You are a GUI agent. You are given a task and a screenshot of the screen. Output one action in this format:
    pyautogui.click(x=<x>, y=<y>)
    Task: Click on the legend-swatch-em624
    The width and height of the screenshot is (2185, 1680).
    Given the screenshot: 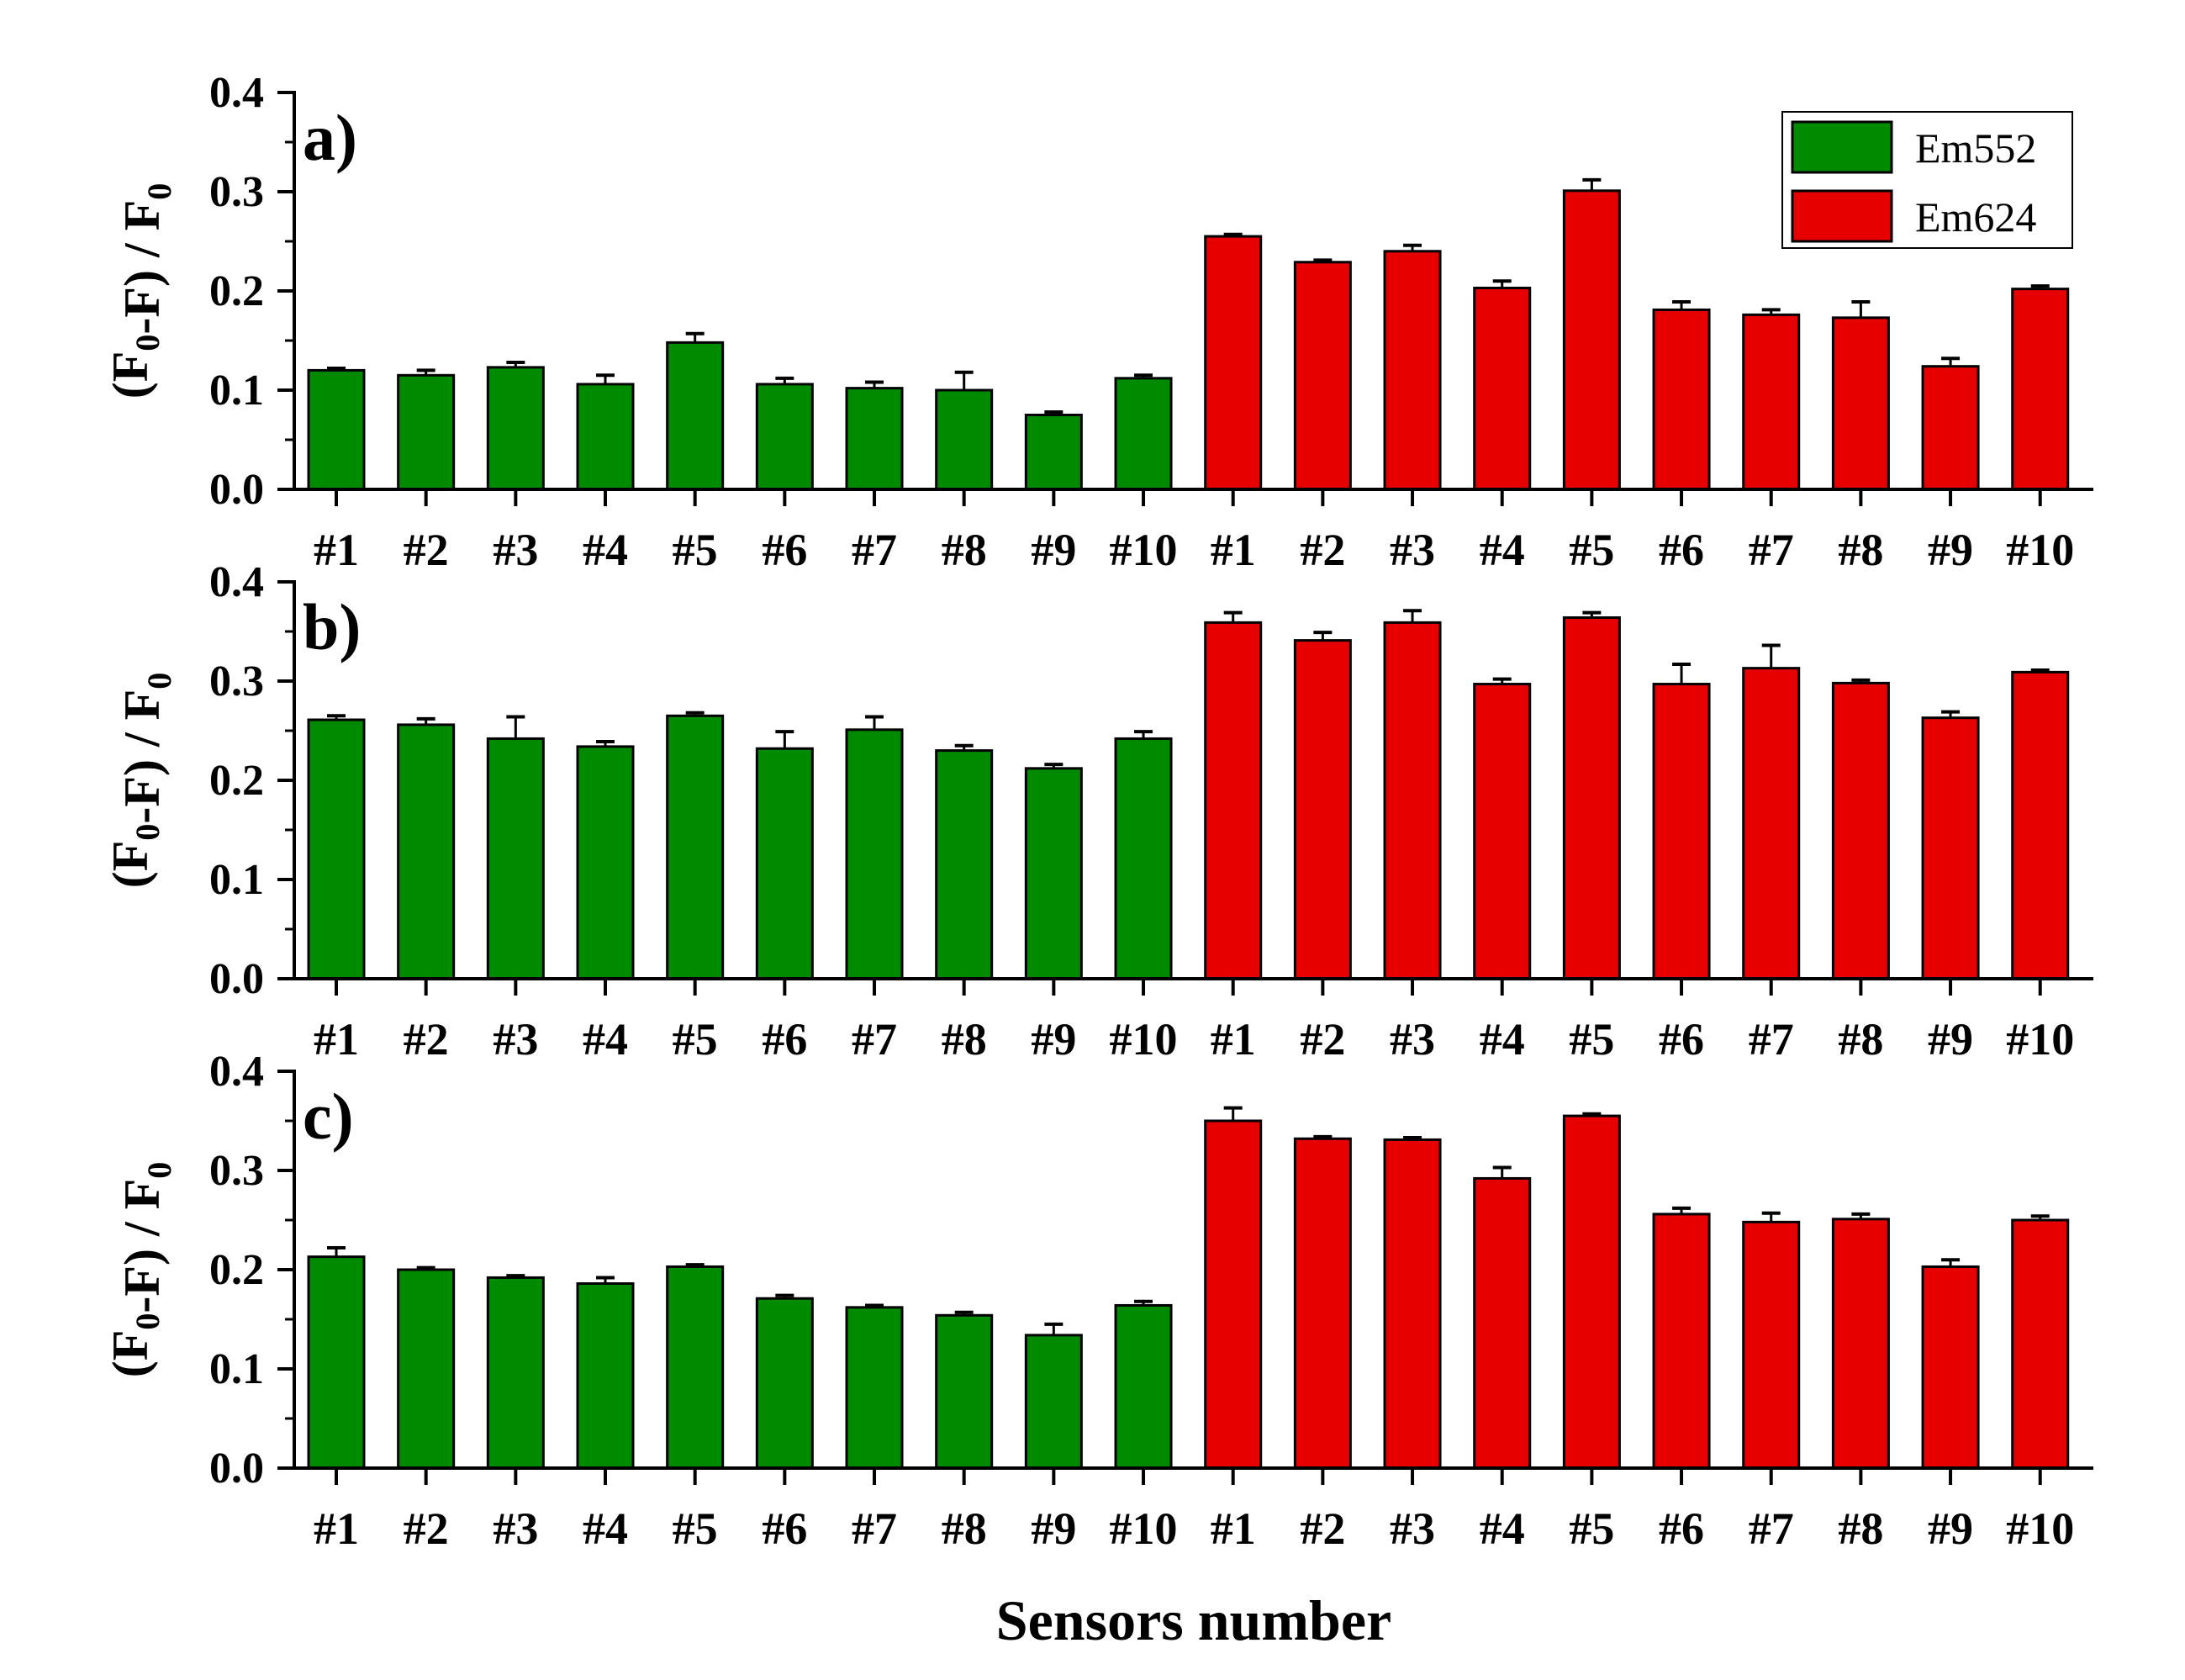 What is the action you would take?
    pyautogui.click(x=1842, y=216)
    